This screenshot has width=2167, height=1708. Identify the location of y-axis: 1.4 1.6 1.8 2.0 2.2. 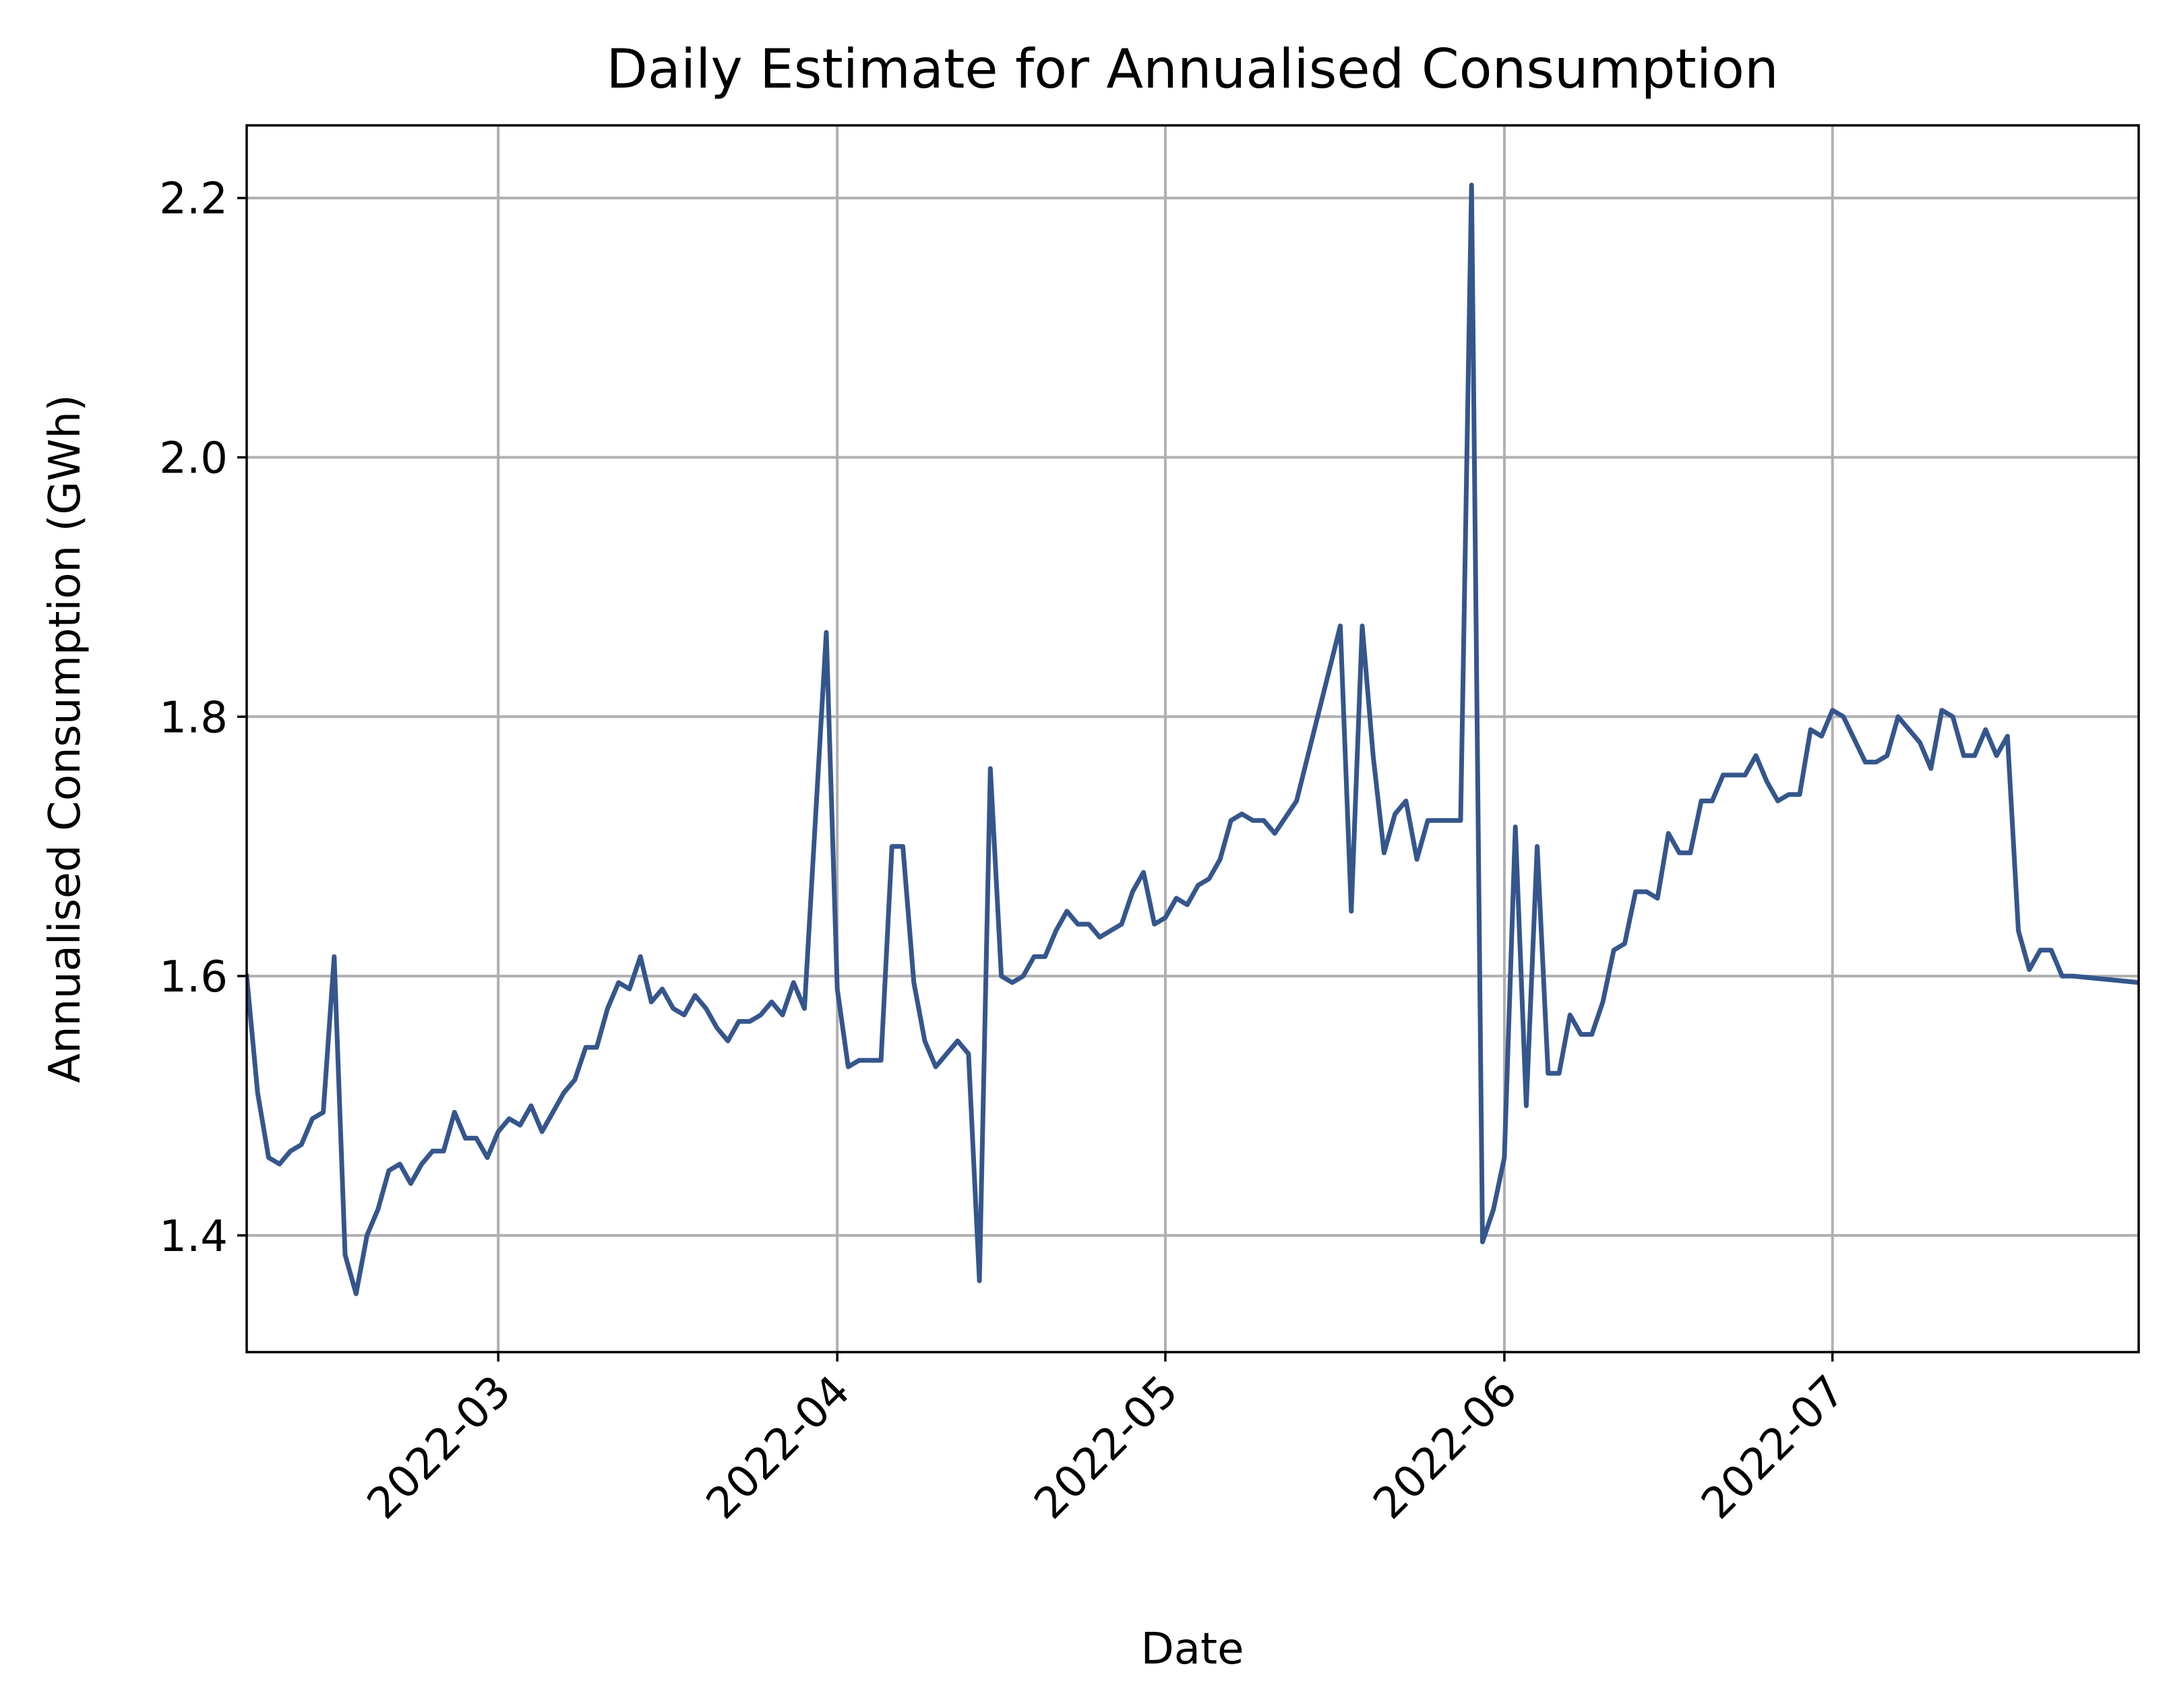
(203, 718).